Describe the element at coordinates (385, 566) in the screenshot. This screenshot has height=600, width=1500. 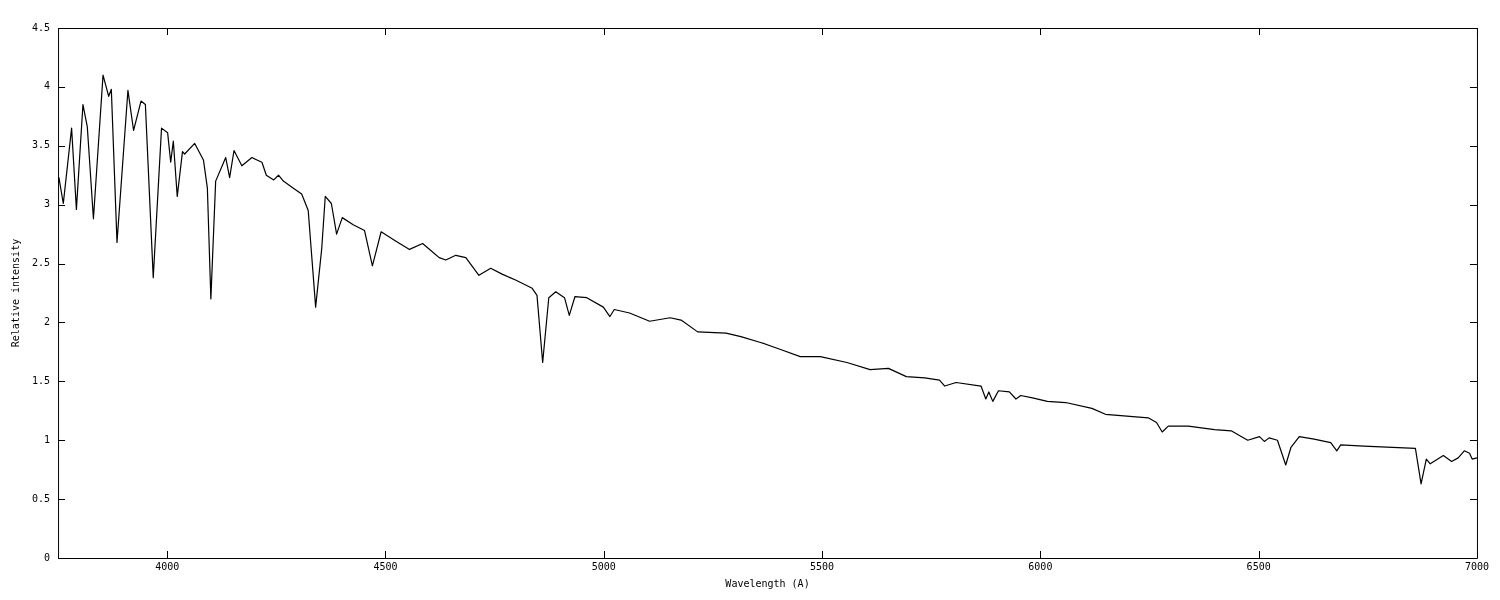
I see `x-tick-label: 4500` at that location.